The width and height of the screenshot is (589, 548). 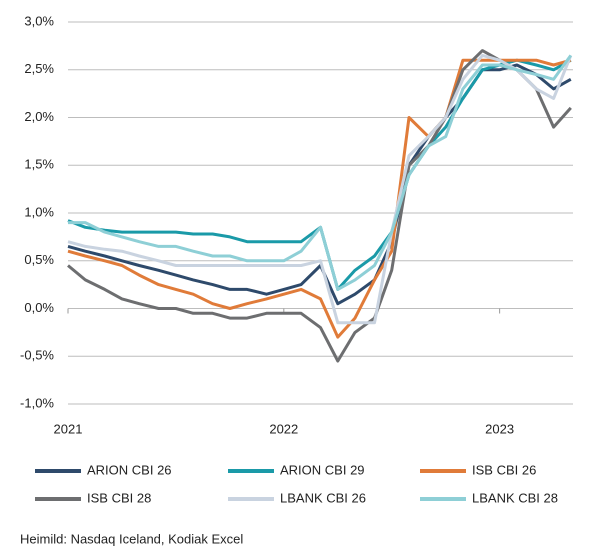 What do you see at coordinates (39, 307) in the screenshot?
I see `y-tick-label: 0,0%` at bounding box center [39, 307].